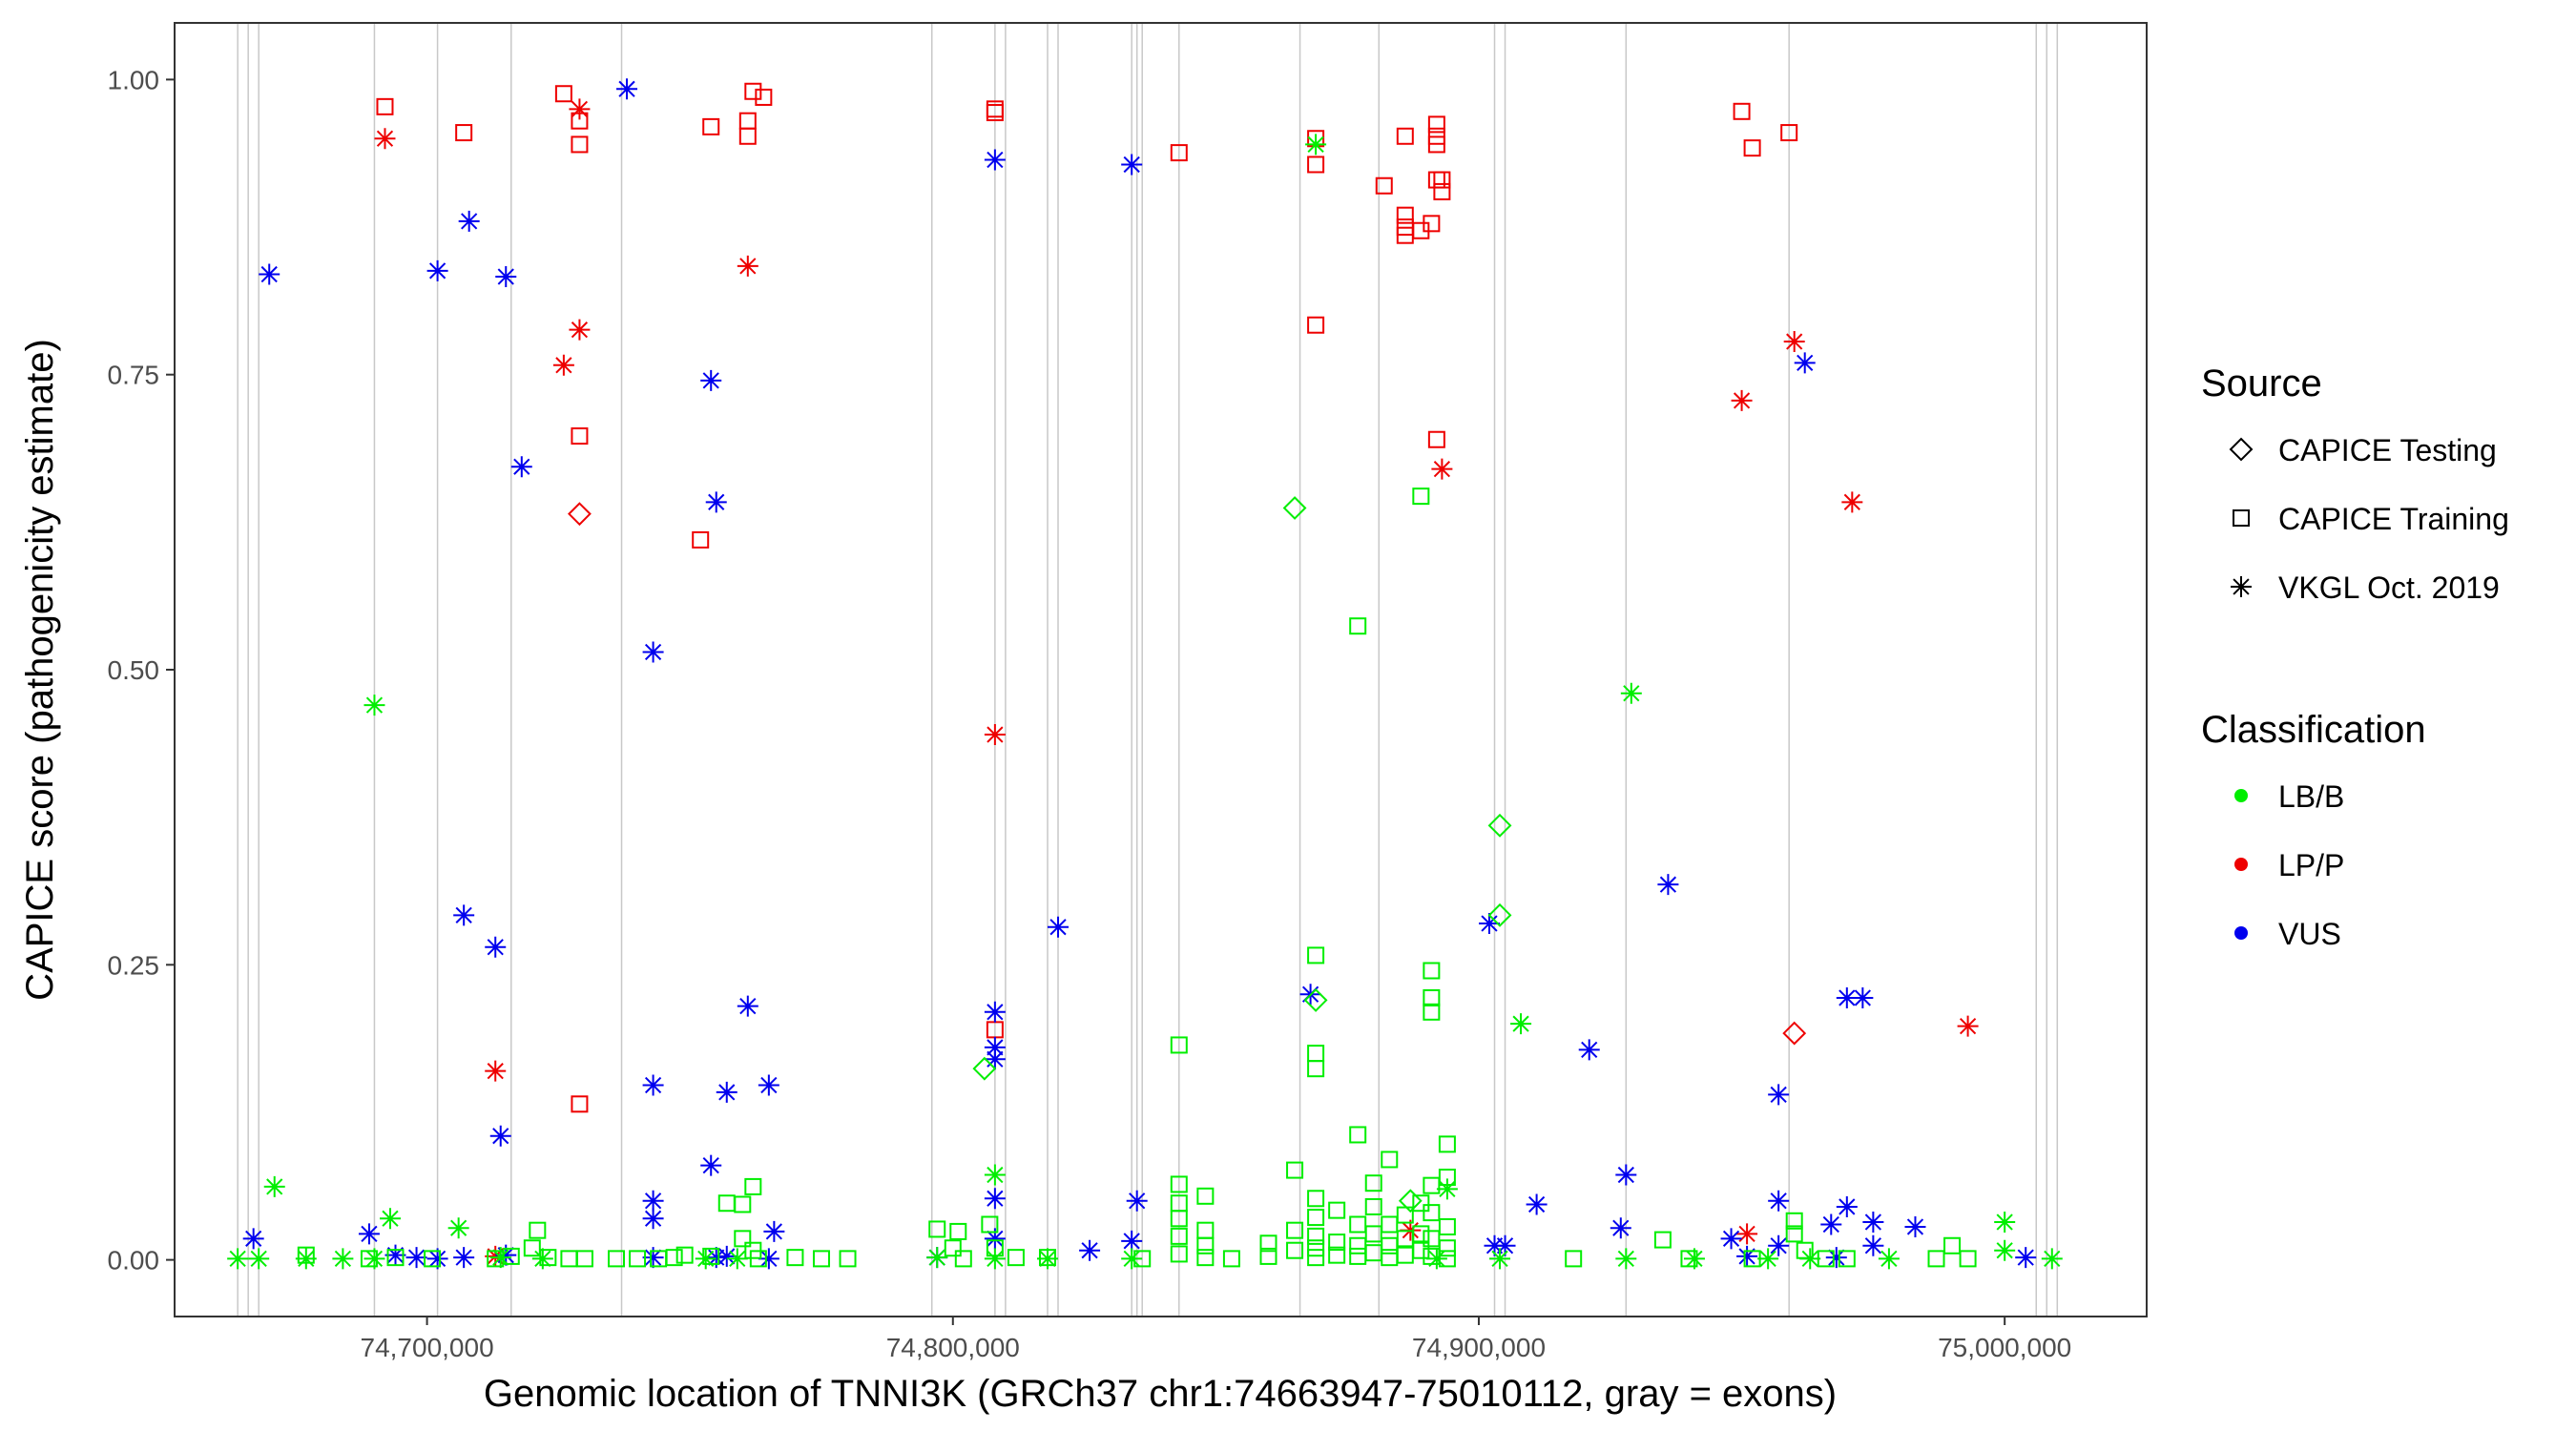 This screenshot has width=2576, height=1431. Describe the element at coordinates (427, 1347) in the screenshot. I see `x-tick-label: 74,700,000` at that location.